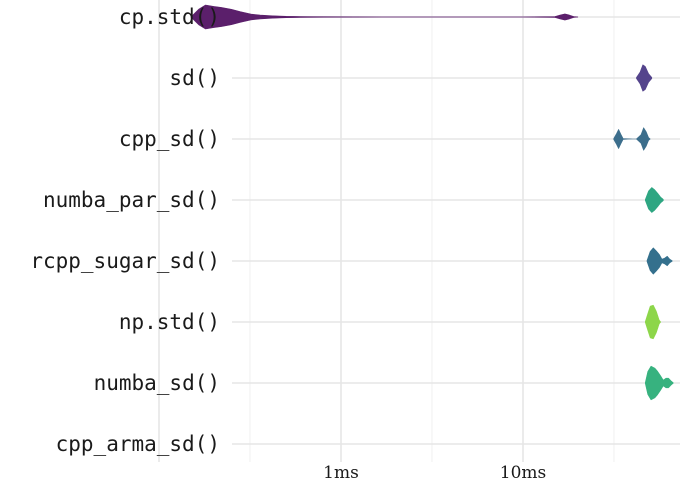 This screenshot has width=680, height=500. I want to click on y-tick-label: numba_par_sd(), so click(131, 200).